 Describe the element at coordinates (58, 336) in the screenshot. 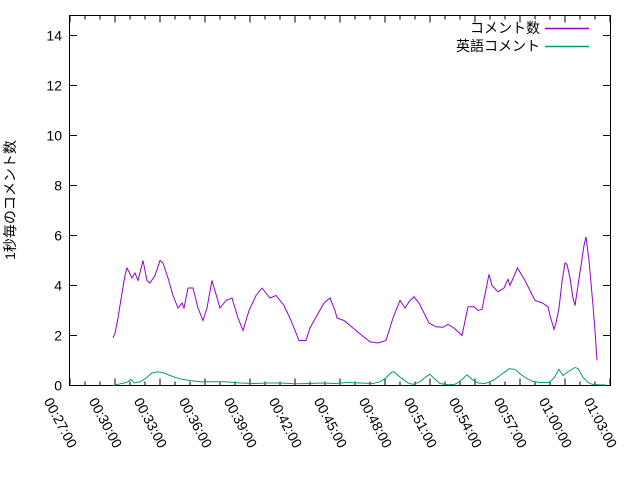

I see `y-tick-label: 2` at that location.